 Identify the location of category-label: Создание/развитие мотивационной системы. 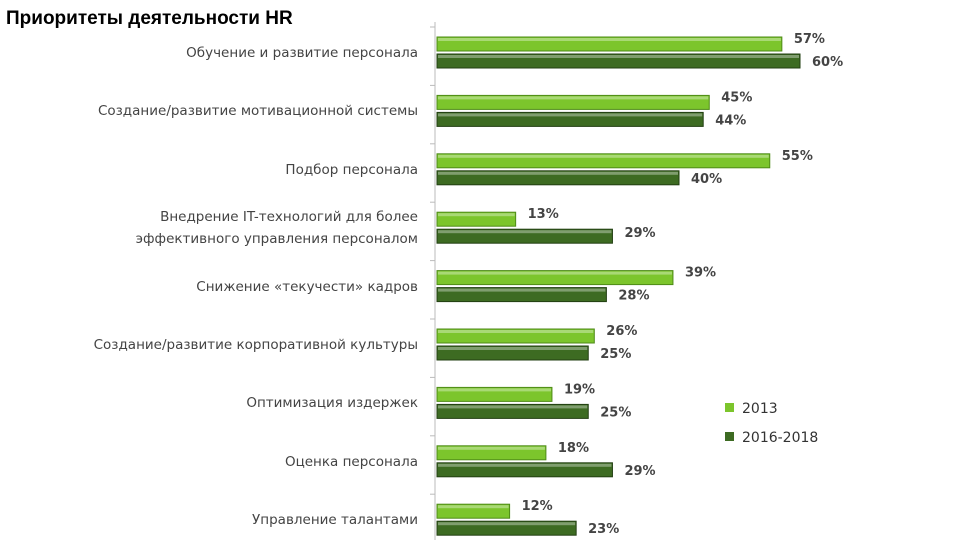
(257, 111).